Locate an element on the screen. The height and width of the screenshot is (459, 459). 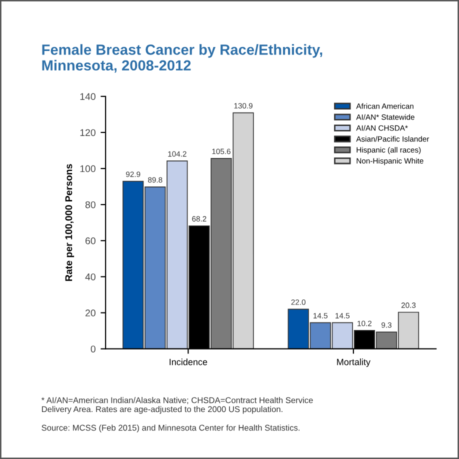
y-tick-label: 140 is located at coordinates (88, 96).